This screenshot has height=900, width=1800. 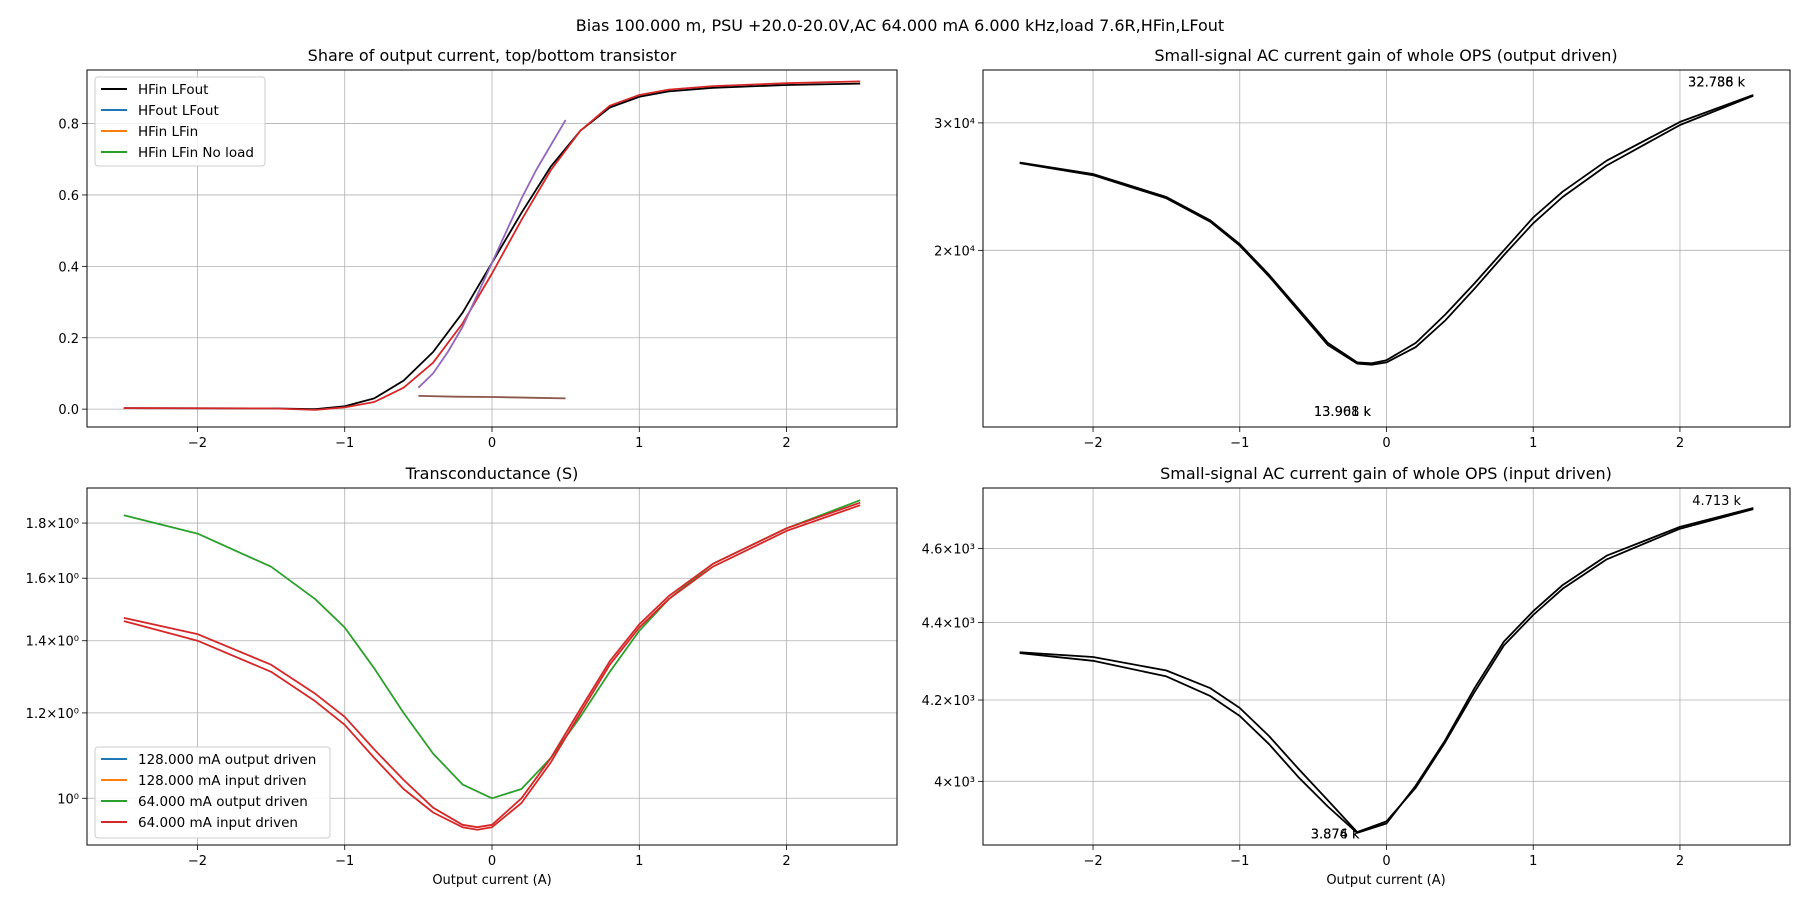 What do you see at coordinates (222, 781) in the screenshot?
I see `legend-entry-label: 128.000 mA input driven` at bounding box center [222, 781].